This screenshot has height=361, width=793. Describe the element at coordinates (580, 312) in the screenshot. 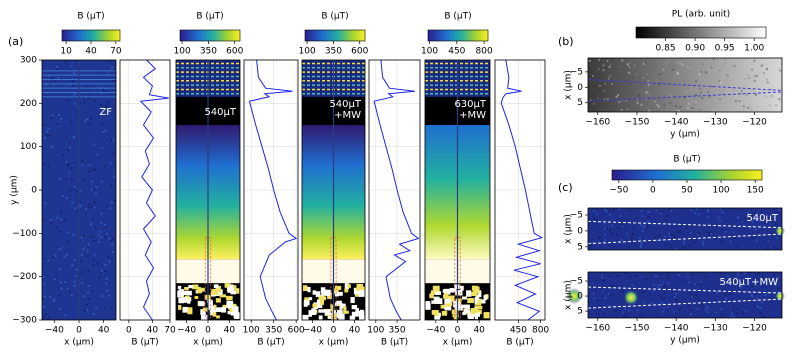

I see `y-tick-label: 5` at that location.